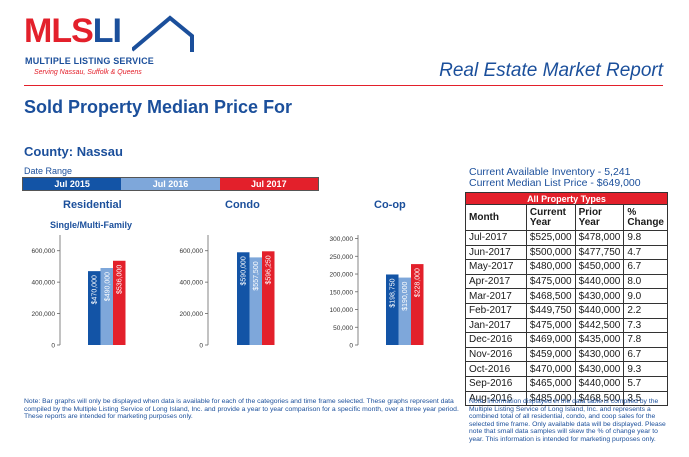  What do you see at coordinates (496, 238) in the screenshot?
I see `cell-month: Jul-2017` at bounding box center [496, 238].